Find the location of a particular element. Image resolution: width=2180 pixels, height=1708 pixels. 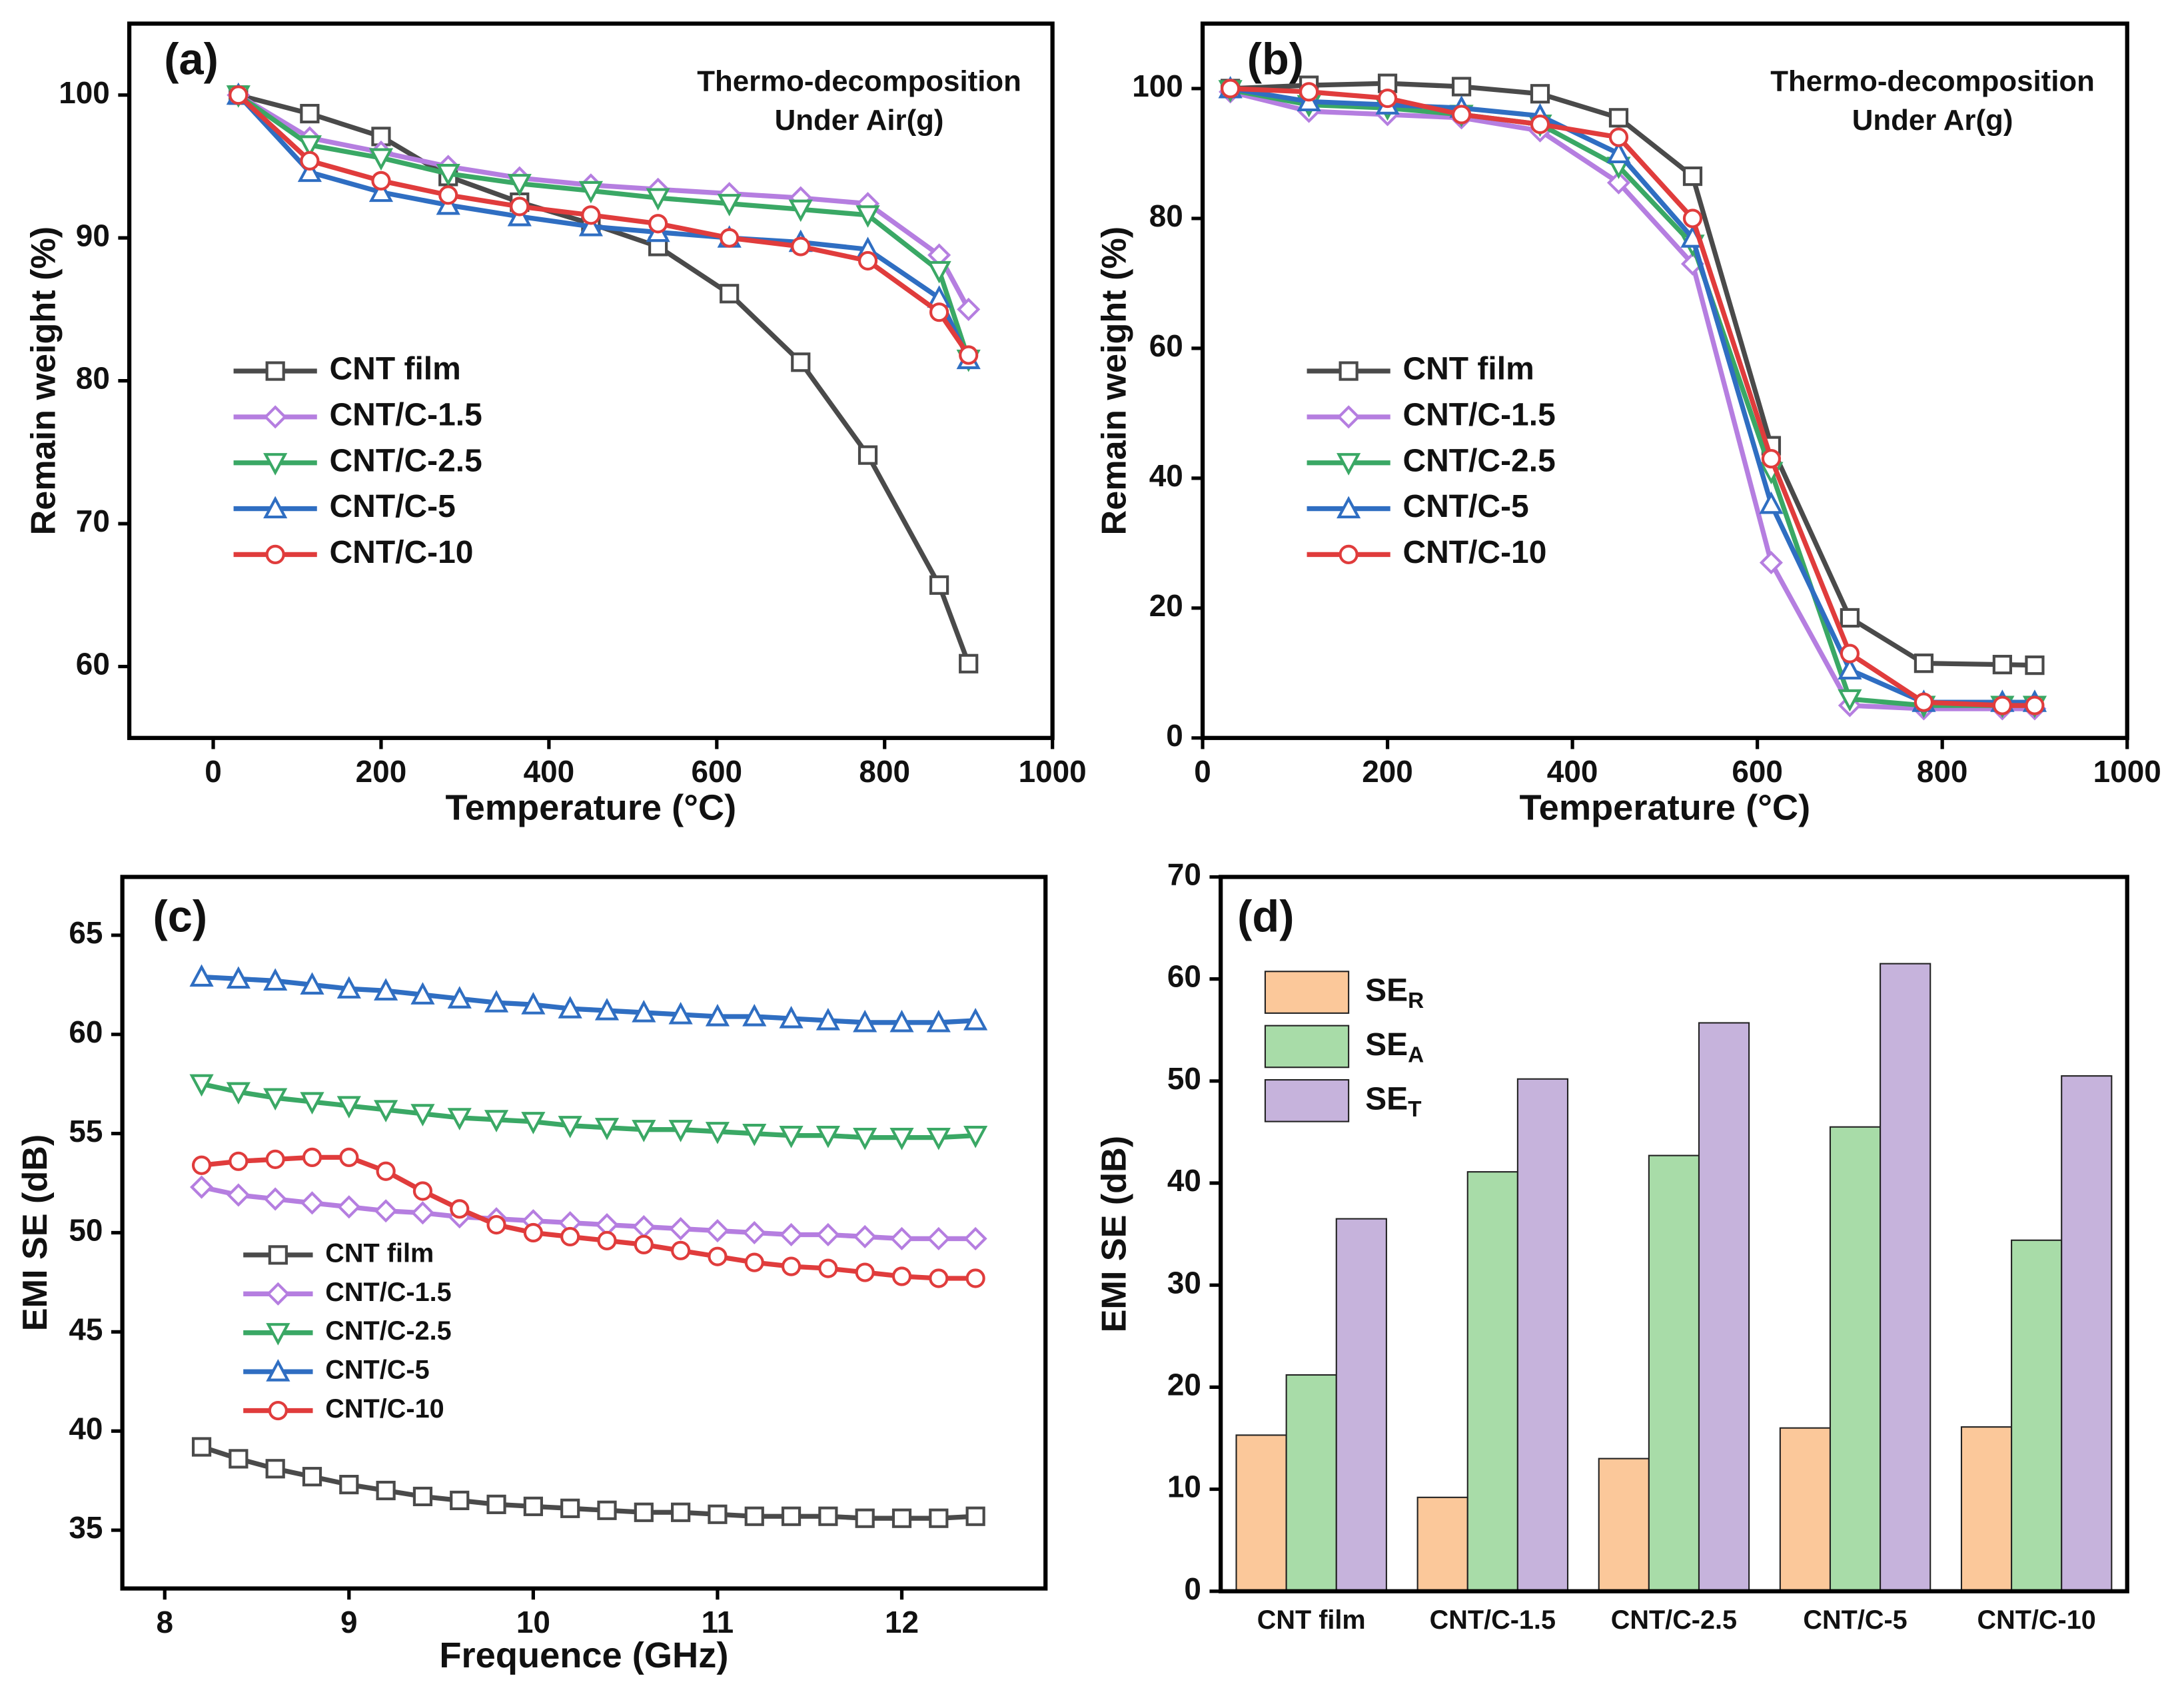

y-tick-label: 40 is located at coordinates (1166, 475).